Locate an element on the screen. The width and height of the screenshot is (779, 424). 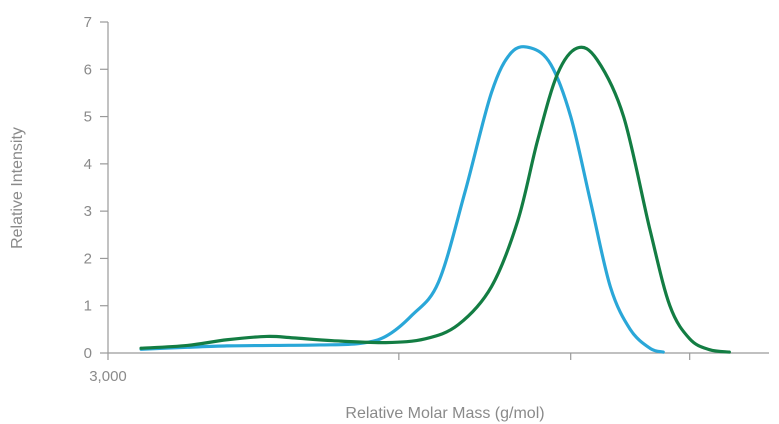
y-axis-title: Relative Intensity is located at coordinates (17, 188).